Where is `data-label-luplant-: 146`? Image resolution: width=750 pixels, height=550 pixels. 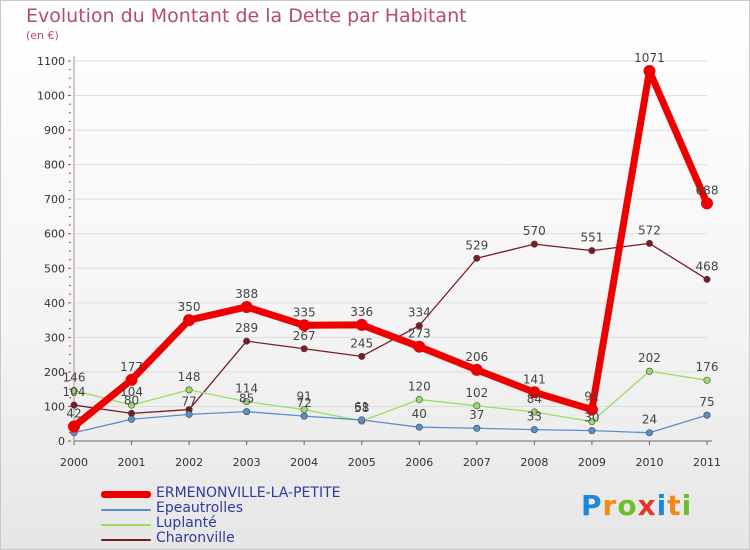 data-label-luplant-: 146 is located at coordinates (74, 378).